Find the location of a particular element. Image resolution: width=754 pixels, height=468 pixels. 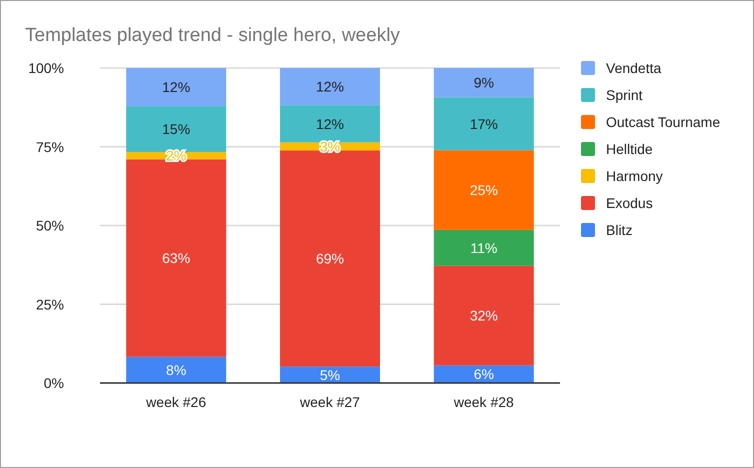

chart-title: Templates played trend - single hero, weekly is located at coordinates (212, 35).